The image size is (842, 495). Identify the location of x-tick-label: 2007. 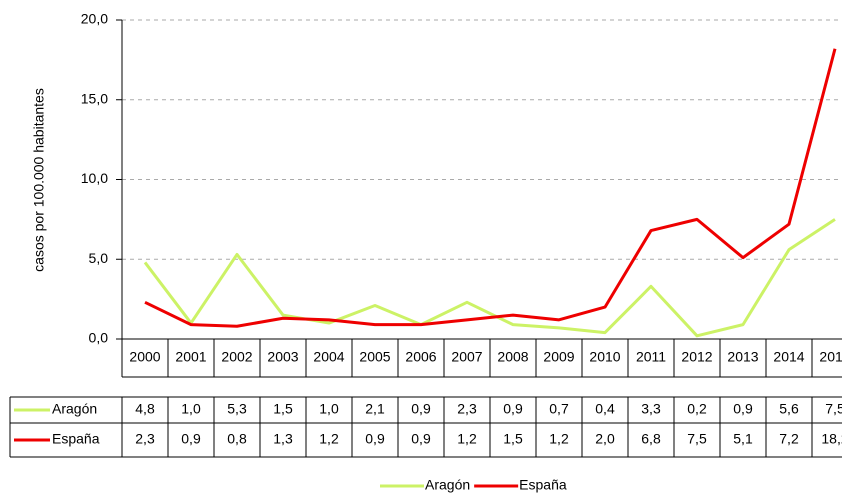
(466, 357).